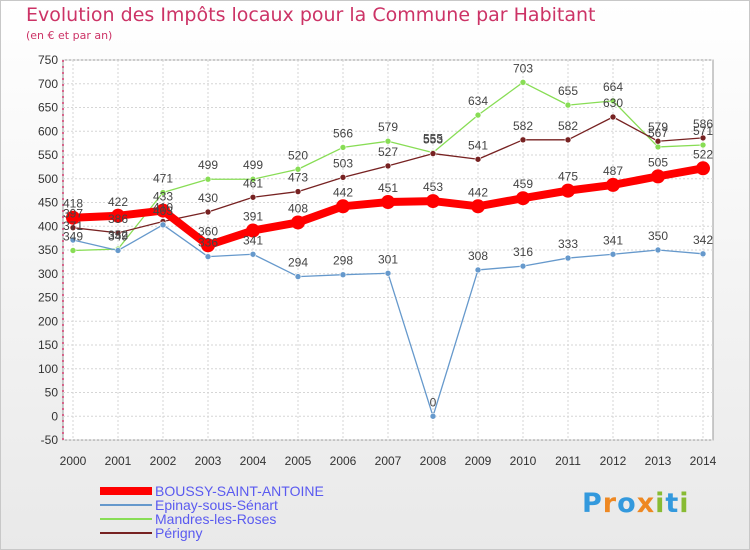 This screenshot has height=550, width=750. Describe the element at coordinates (703, 124) in the screenshot. I see `data-label: 586` at that location.